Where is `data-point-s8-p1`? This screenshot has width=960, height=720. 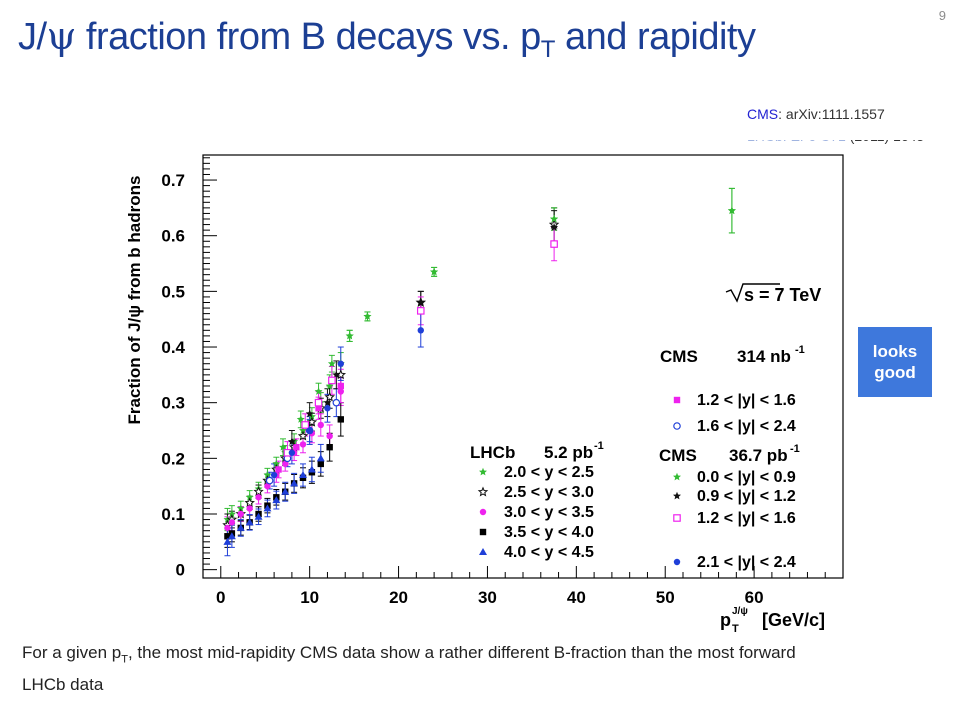
data-point-s8-p1 is located at coordinates (309, 413).